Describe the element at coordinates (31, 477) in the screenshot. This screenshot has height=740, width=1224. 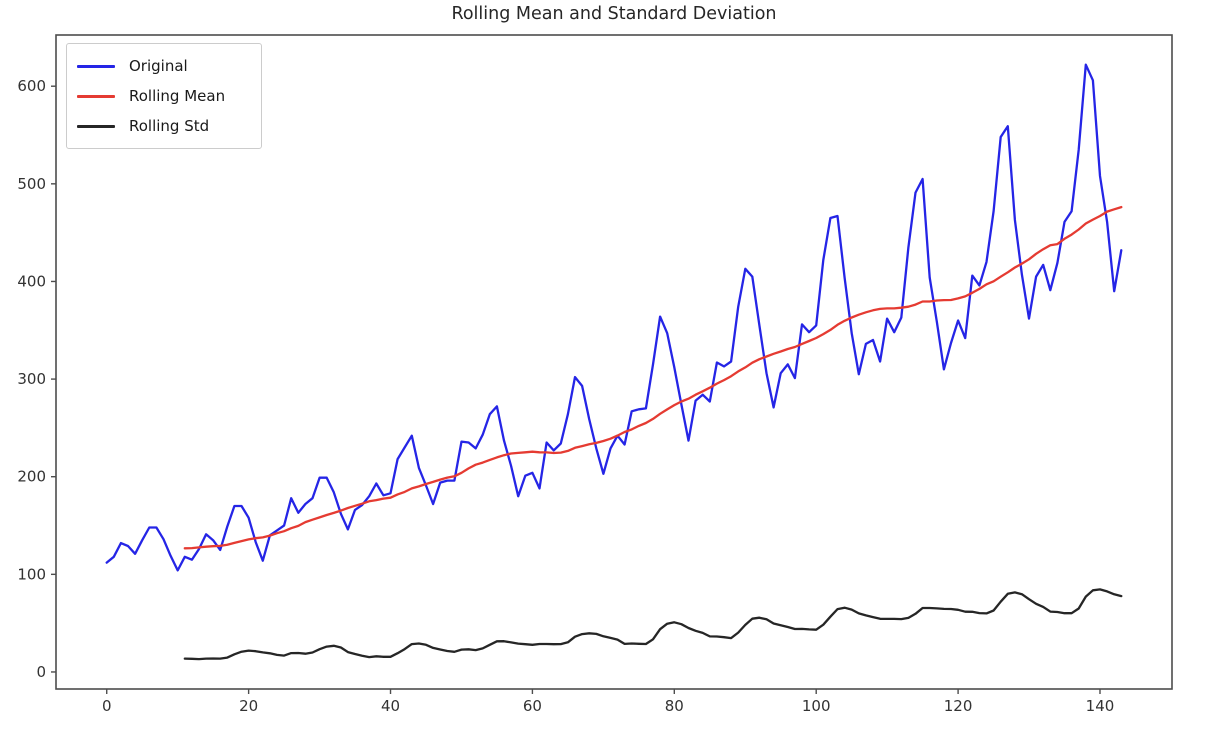
I see `y-tick-label: 200` at that location.